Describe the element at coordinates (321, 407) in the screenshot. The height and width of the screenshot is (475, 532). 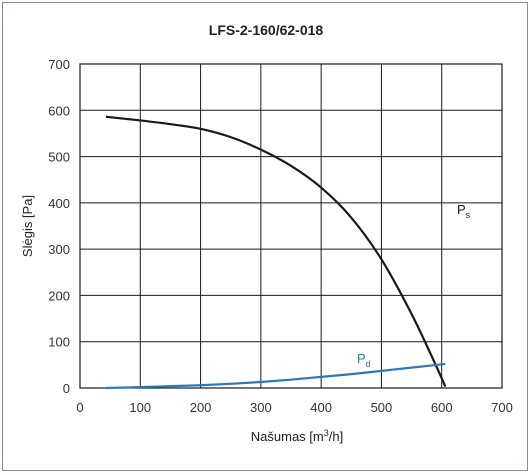
I see `x-tick-label: 400` at that location.